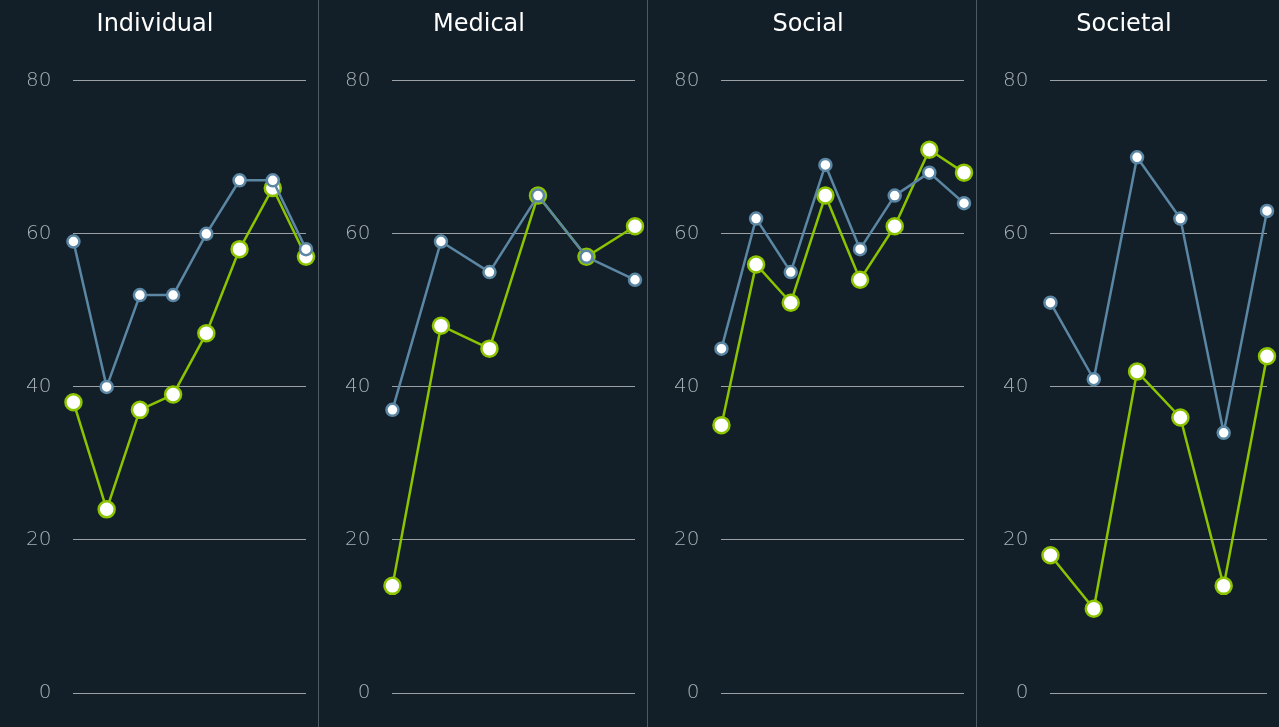 The width and height of the screenshot is (1279, 727). Describe the element at coordinates (479, 22) in the screenshot. I see `chart-title: Medical` at that location.